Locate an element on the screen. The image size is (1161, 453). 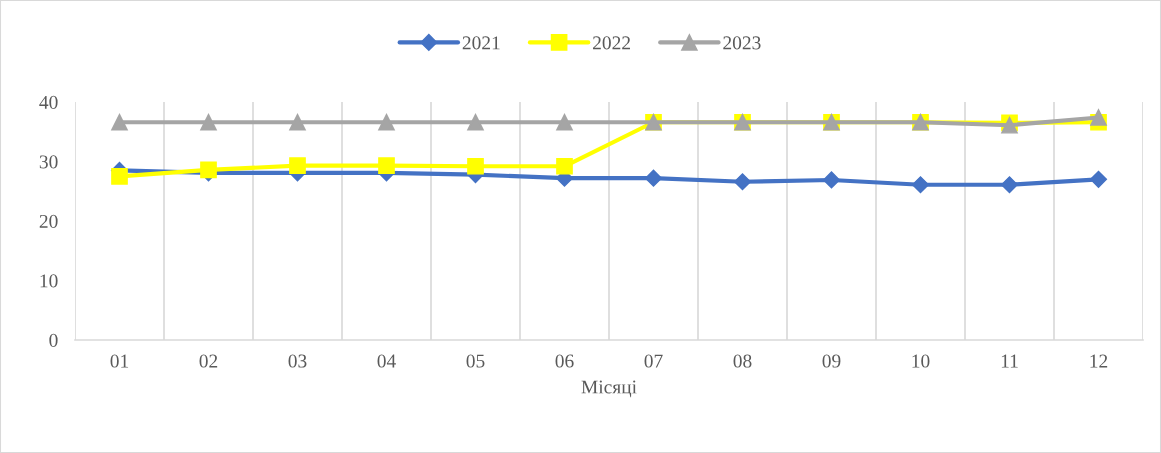
x-tick-label: 05 is located at coordinates (475, 361).